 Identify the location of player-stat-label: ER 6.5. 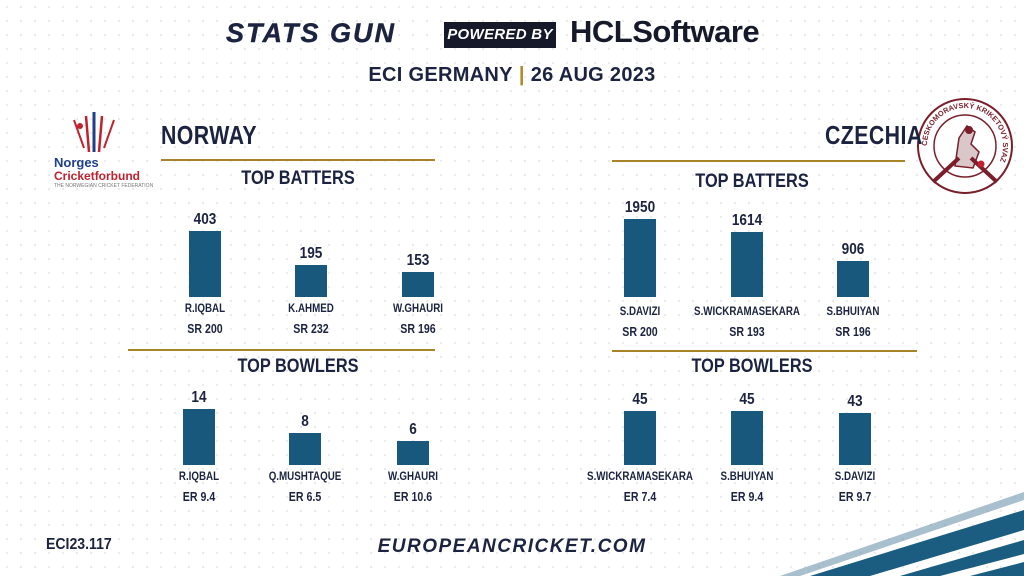
(305, 497).